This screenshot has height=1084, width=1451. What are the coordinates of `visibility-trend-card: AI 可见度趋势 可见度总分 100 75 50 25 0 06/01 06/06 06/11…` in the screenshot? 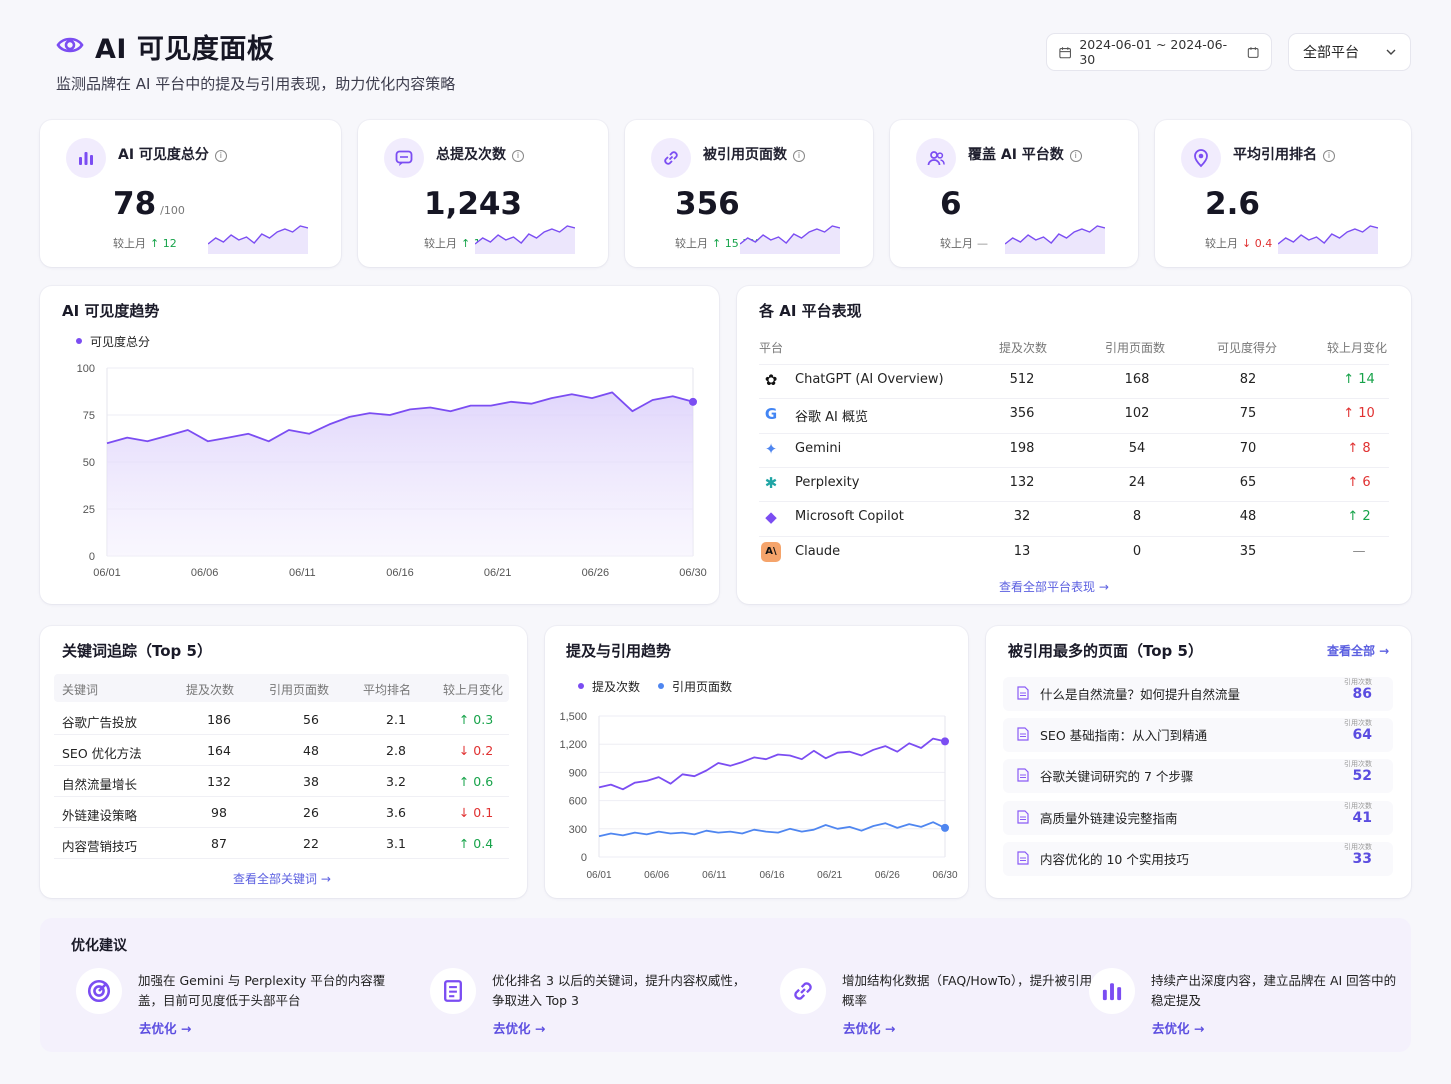 It's located at (379, 445).